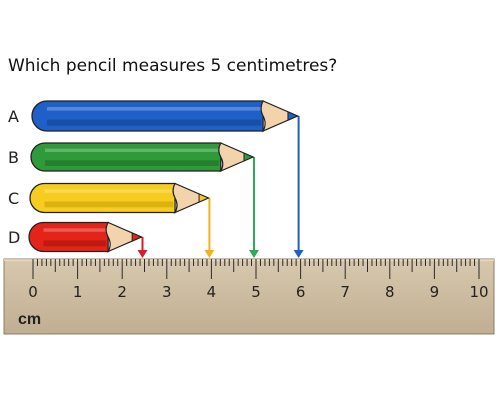  Describe the element at coordinates (209, 228) in the screenshot. I see `arrow-c` at that location.